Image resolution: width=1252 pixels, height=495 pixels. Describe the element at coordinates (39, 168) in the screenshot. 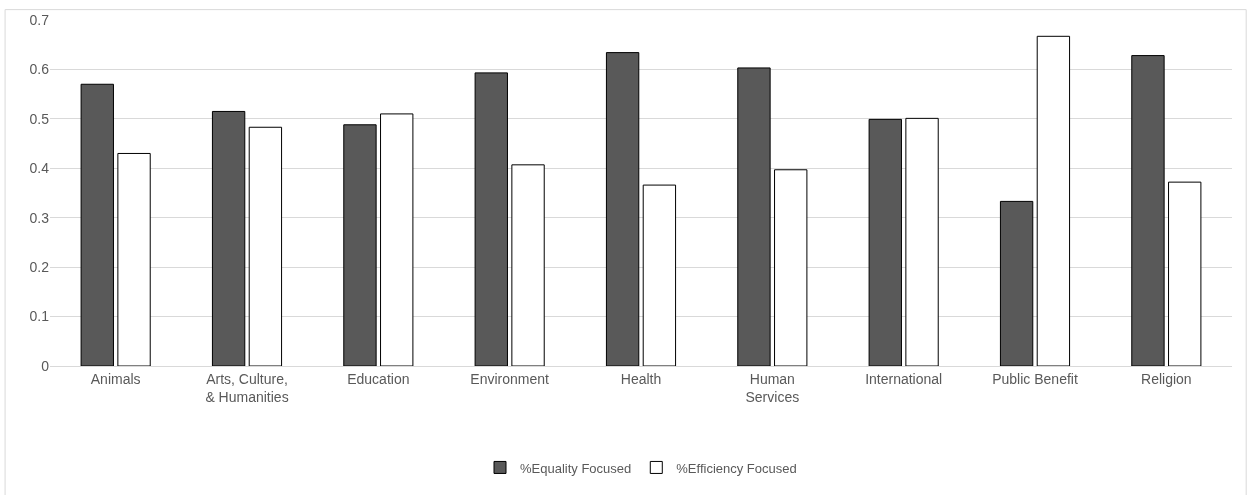

I see `y-tick-label: 0.4` at that location.